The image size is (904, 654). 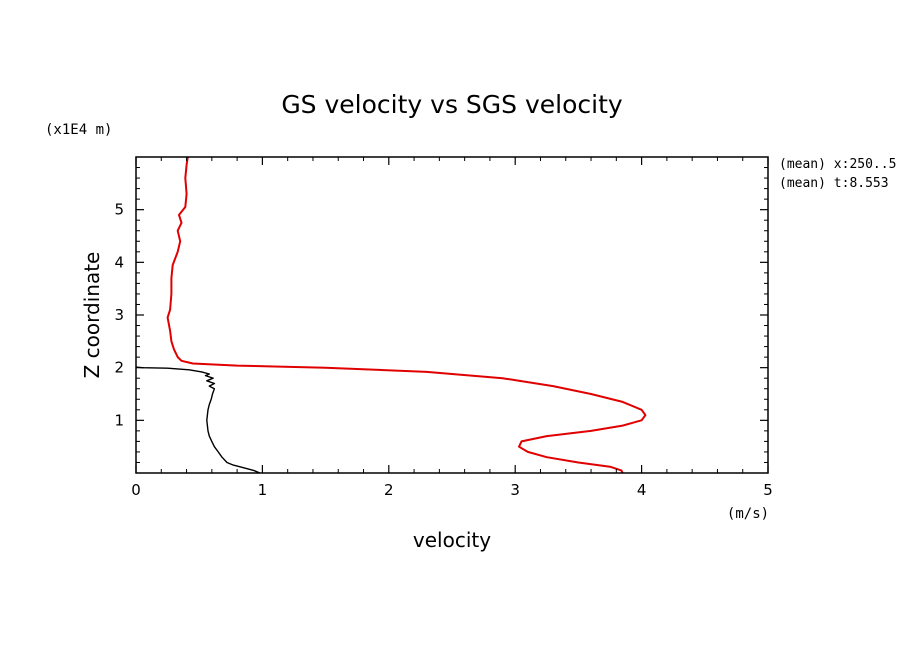 I want to click on x-tick-label: 1, so click(x=263, y=490).